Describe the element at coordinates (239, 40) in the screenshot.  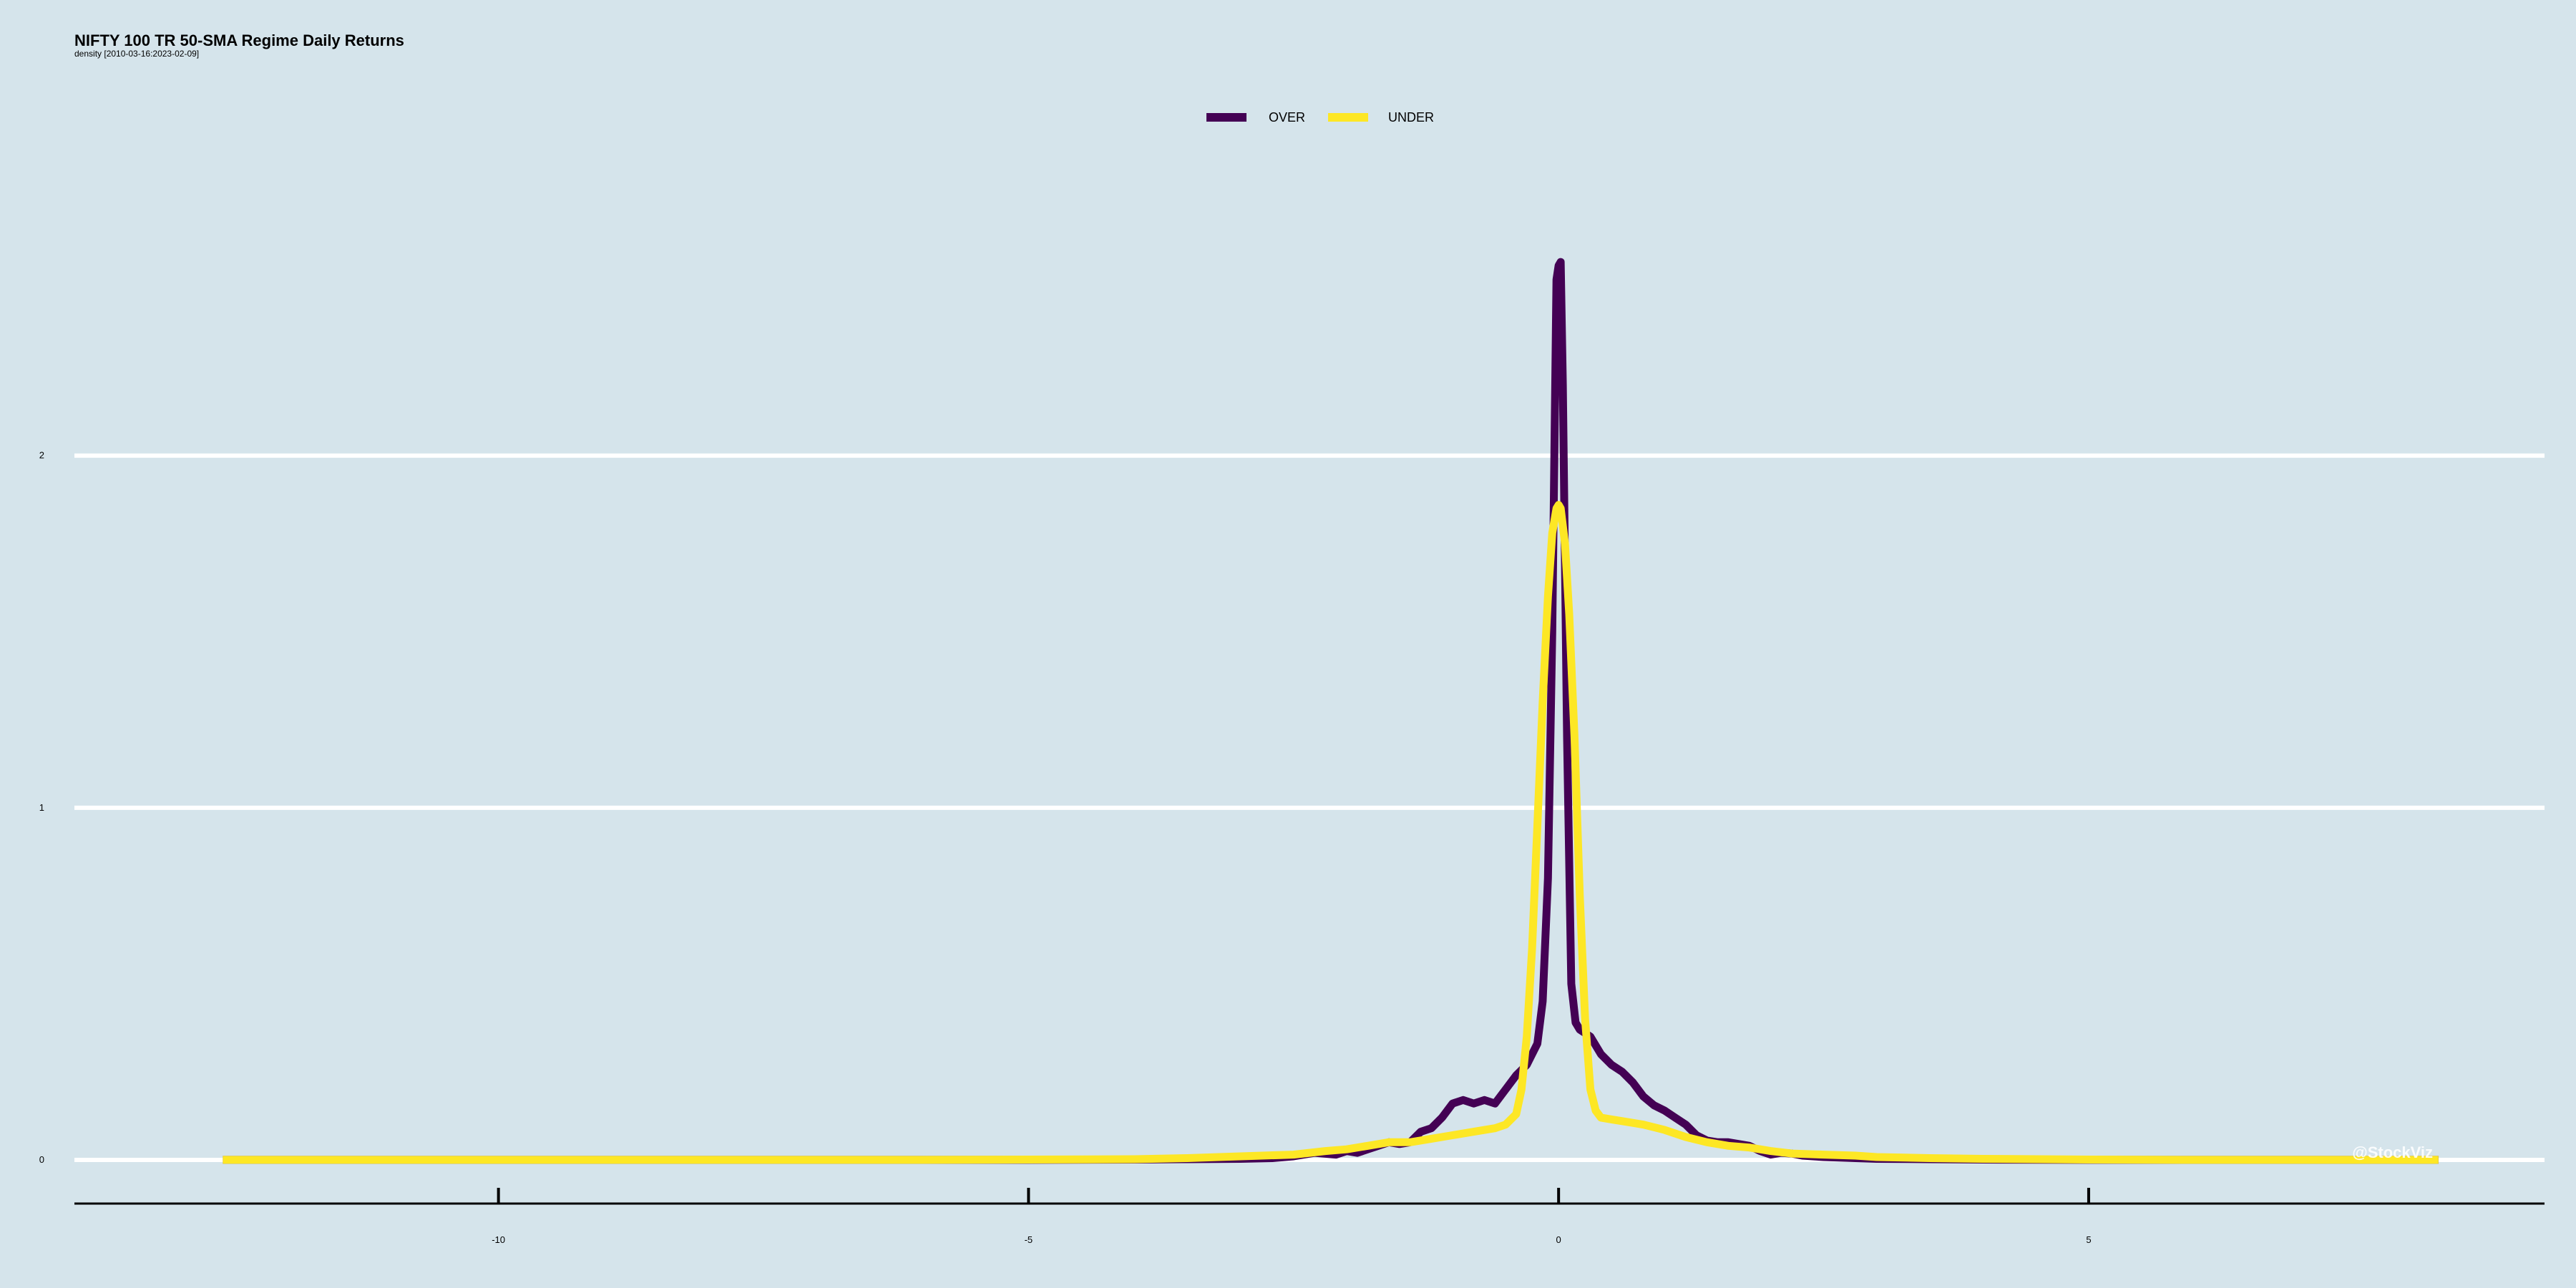
I see `chart-title: NIFTY 100 TR 50-SMA Regime Daily Returns` at that location.